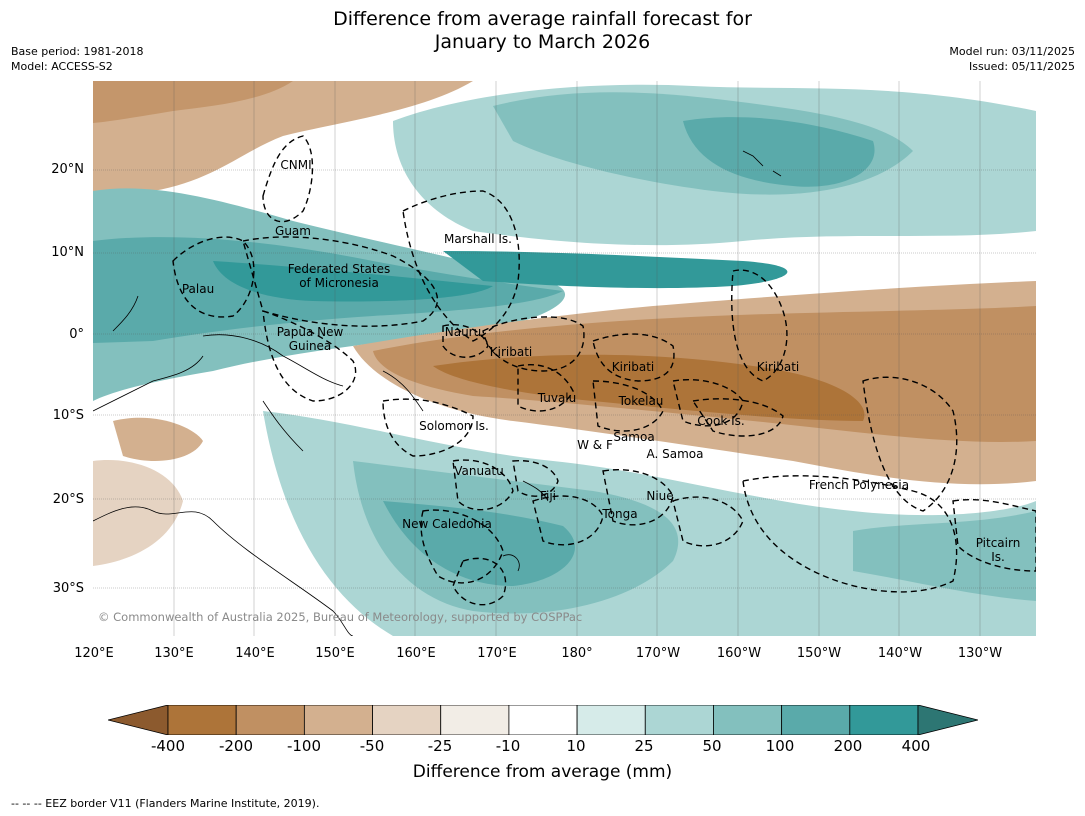 Image resolution: width=1085 pixels, height=816 pixels. What do you see at coordinates (62, 66) in the screenshot?
I see `model-name: Model: ACCESS-S2` at bounding box center [62, 66].